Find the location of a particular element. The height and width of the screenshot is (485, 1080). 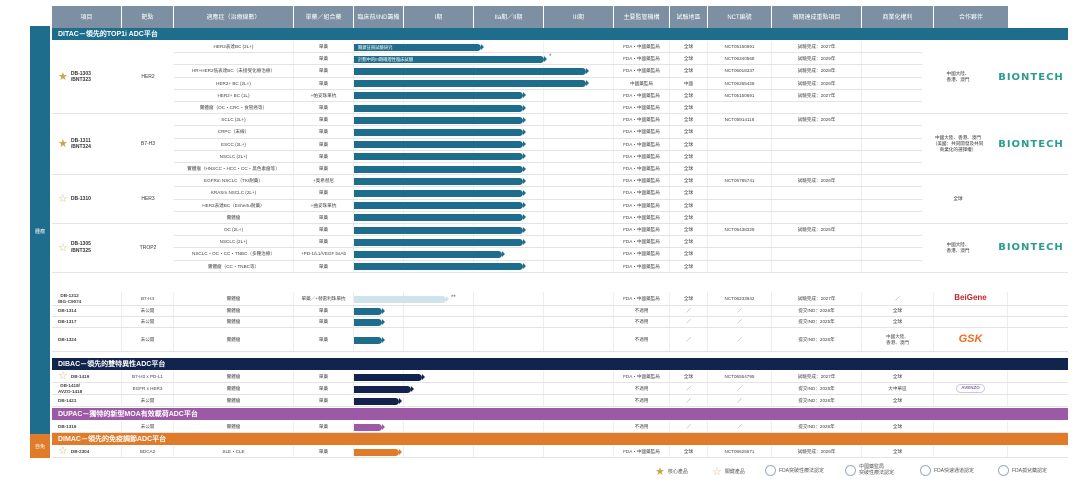

commercial-rights: 中國大陸、香港、澳門 （美國：共同開發及共同 商業化的選擇權） is located at coordinates (958, 144).